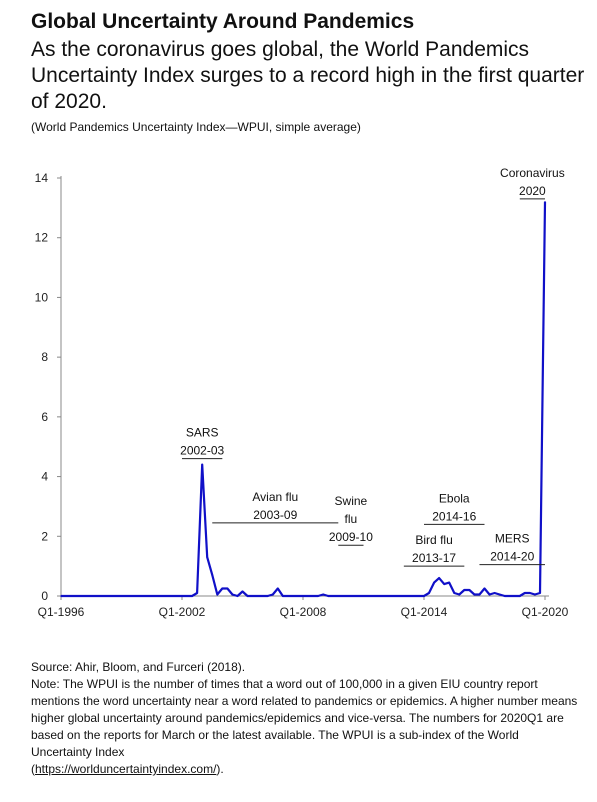  What do you see at coordinates (303, 612) in the screenshot?
I see `x-tick-label: Q1-2008` at bounding box center [303, 612].